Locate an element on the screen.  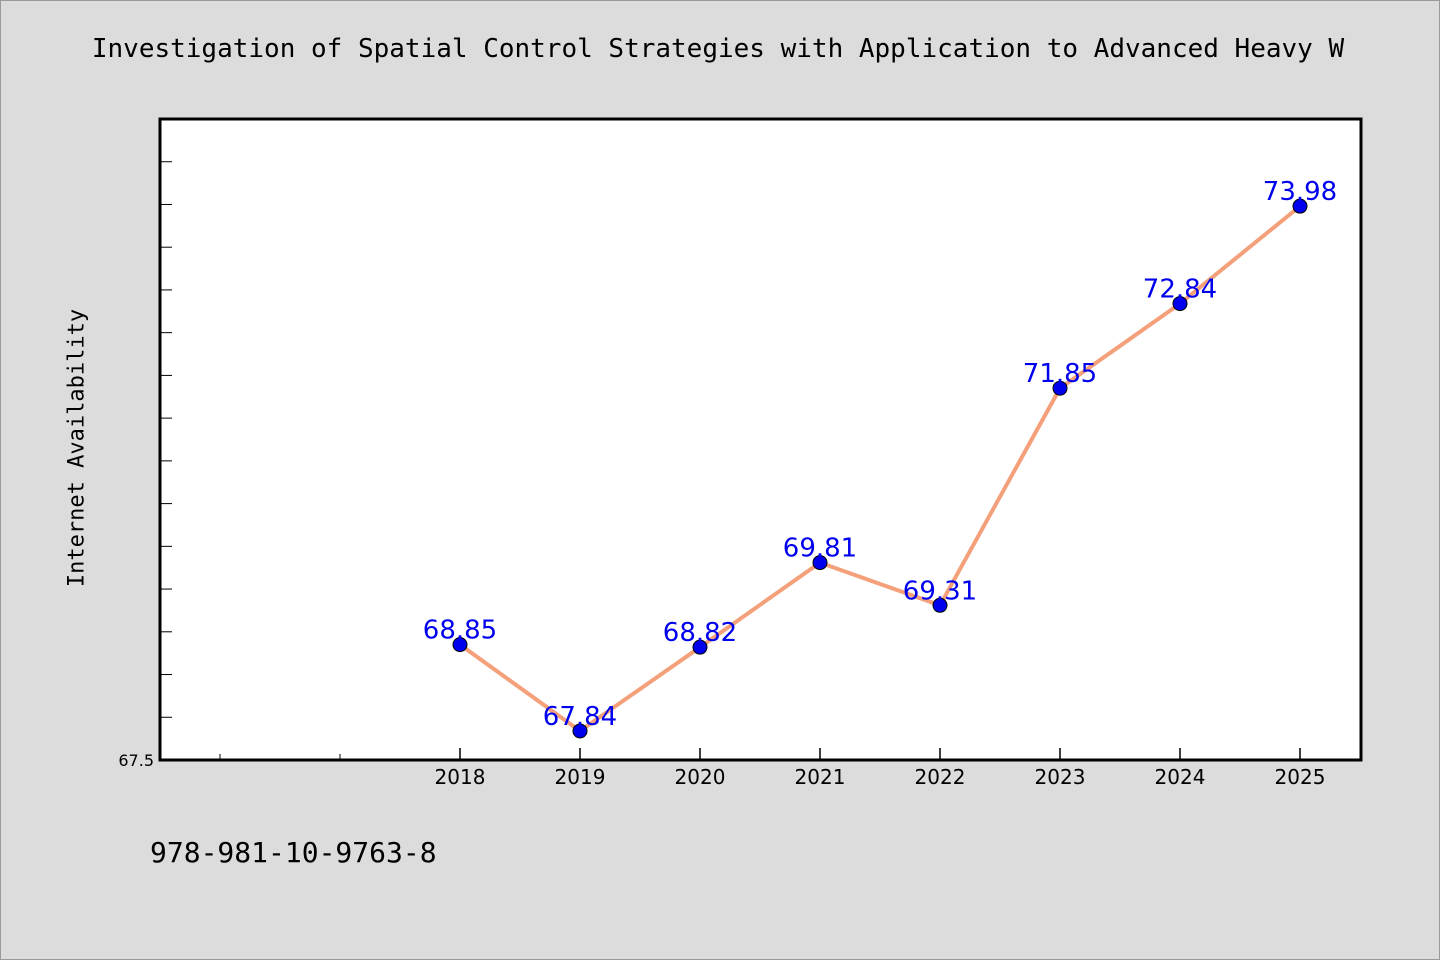
data-label-2024: 72.84 is located at coordinates (1180, 290).